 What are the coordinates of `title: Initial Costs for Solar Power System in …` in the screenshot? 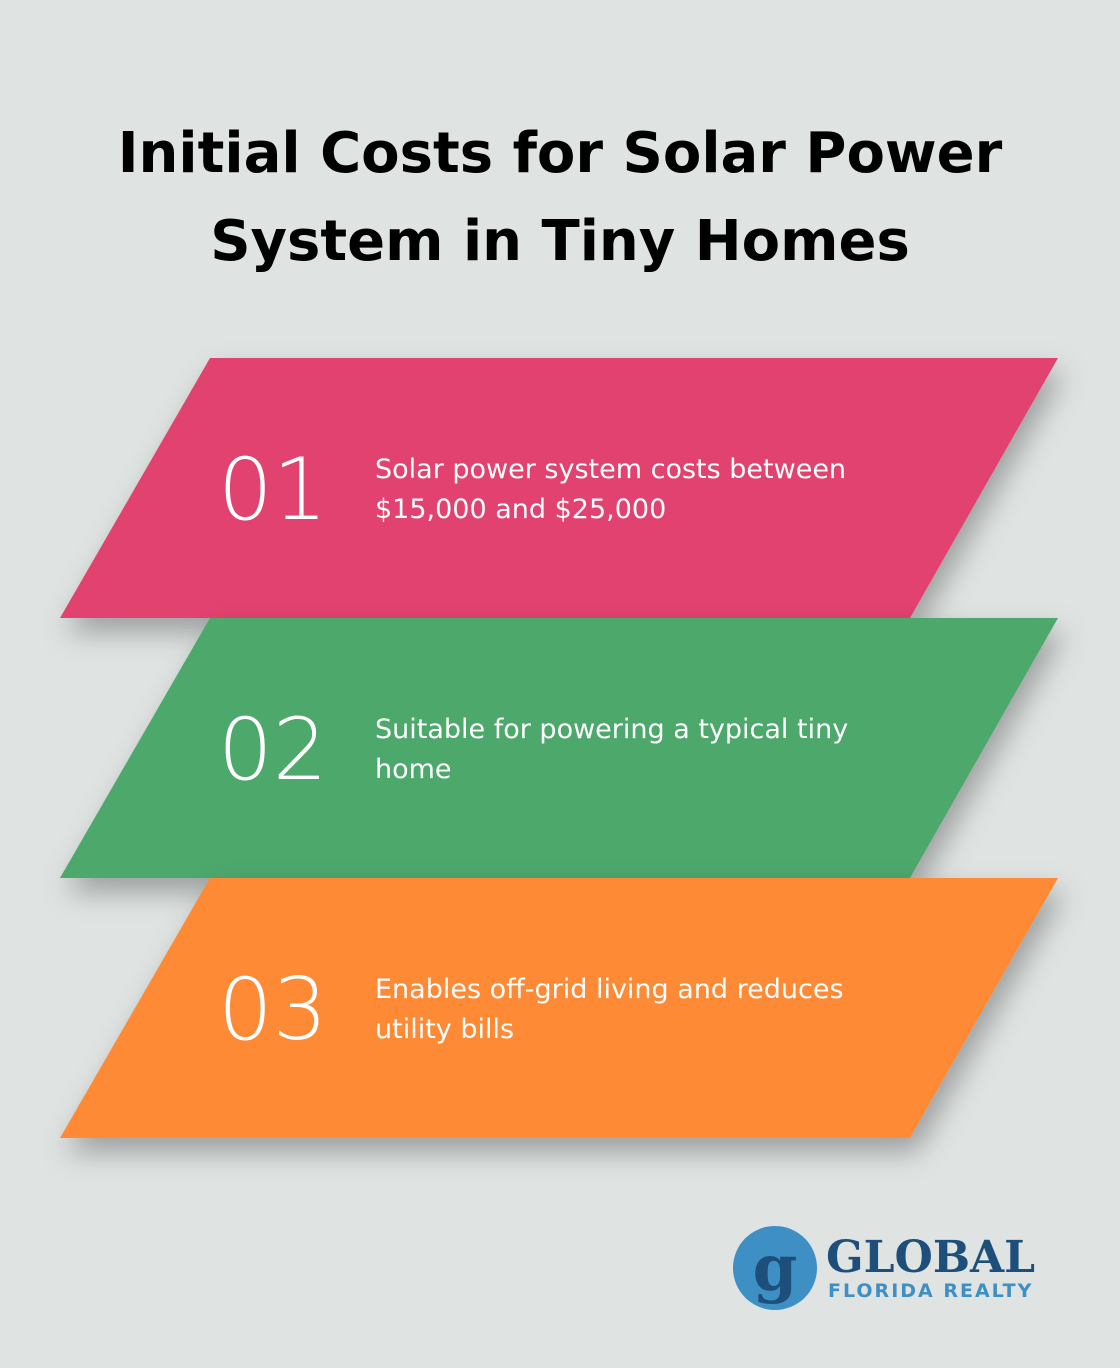 It's located at (560, 197).